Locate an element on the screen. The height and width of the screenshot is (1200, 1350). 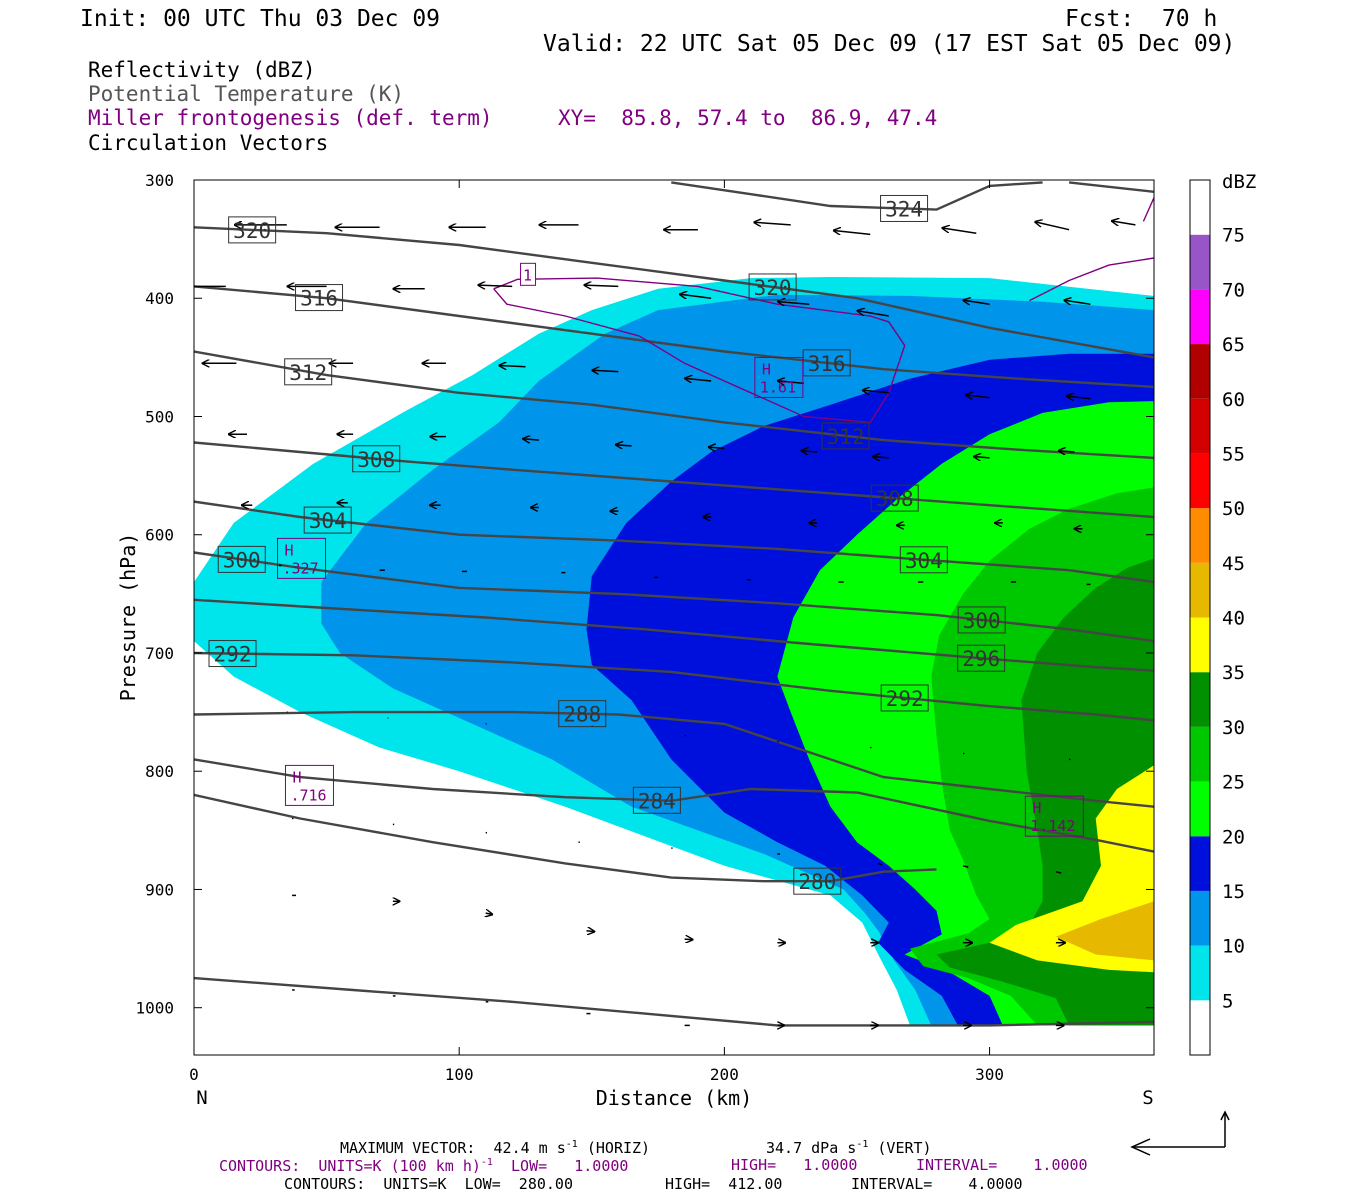
y-tick-label: 500 is located at coordinates (159, 416).